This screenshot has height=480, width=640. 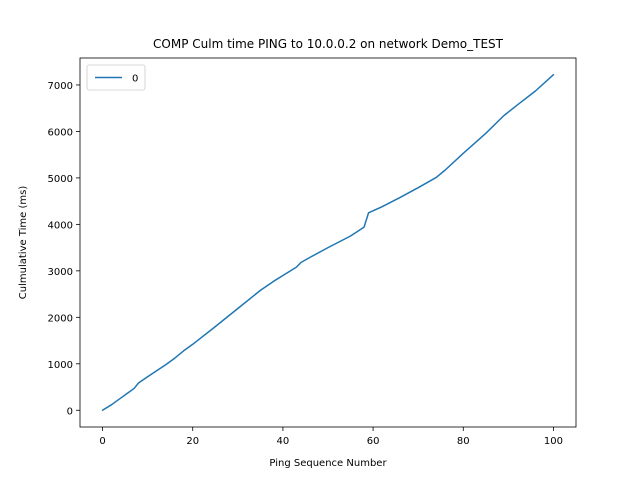 I want to click on y-tick-label: 7000, so click(x=60, y=86).